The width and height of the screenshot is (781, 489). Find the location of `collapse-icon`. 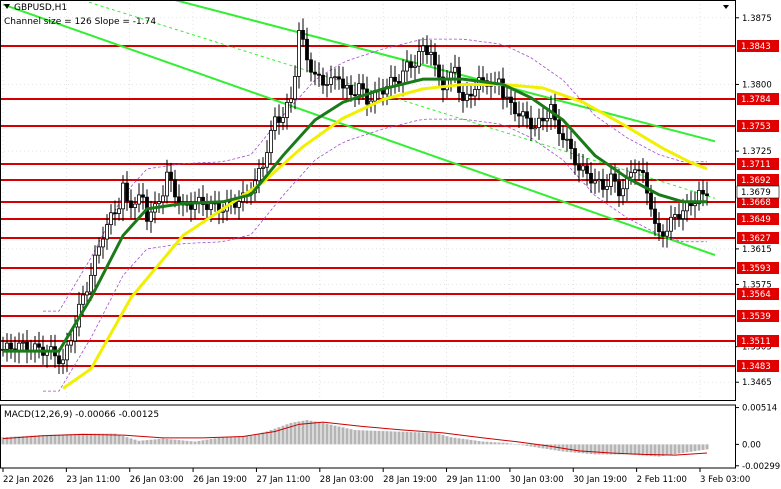

collapse-icon is located at coordinates (726, 7).